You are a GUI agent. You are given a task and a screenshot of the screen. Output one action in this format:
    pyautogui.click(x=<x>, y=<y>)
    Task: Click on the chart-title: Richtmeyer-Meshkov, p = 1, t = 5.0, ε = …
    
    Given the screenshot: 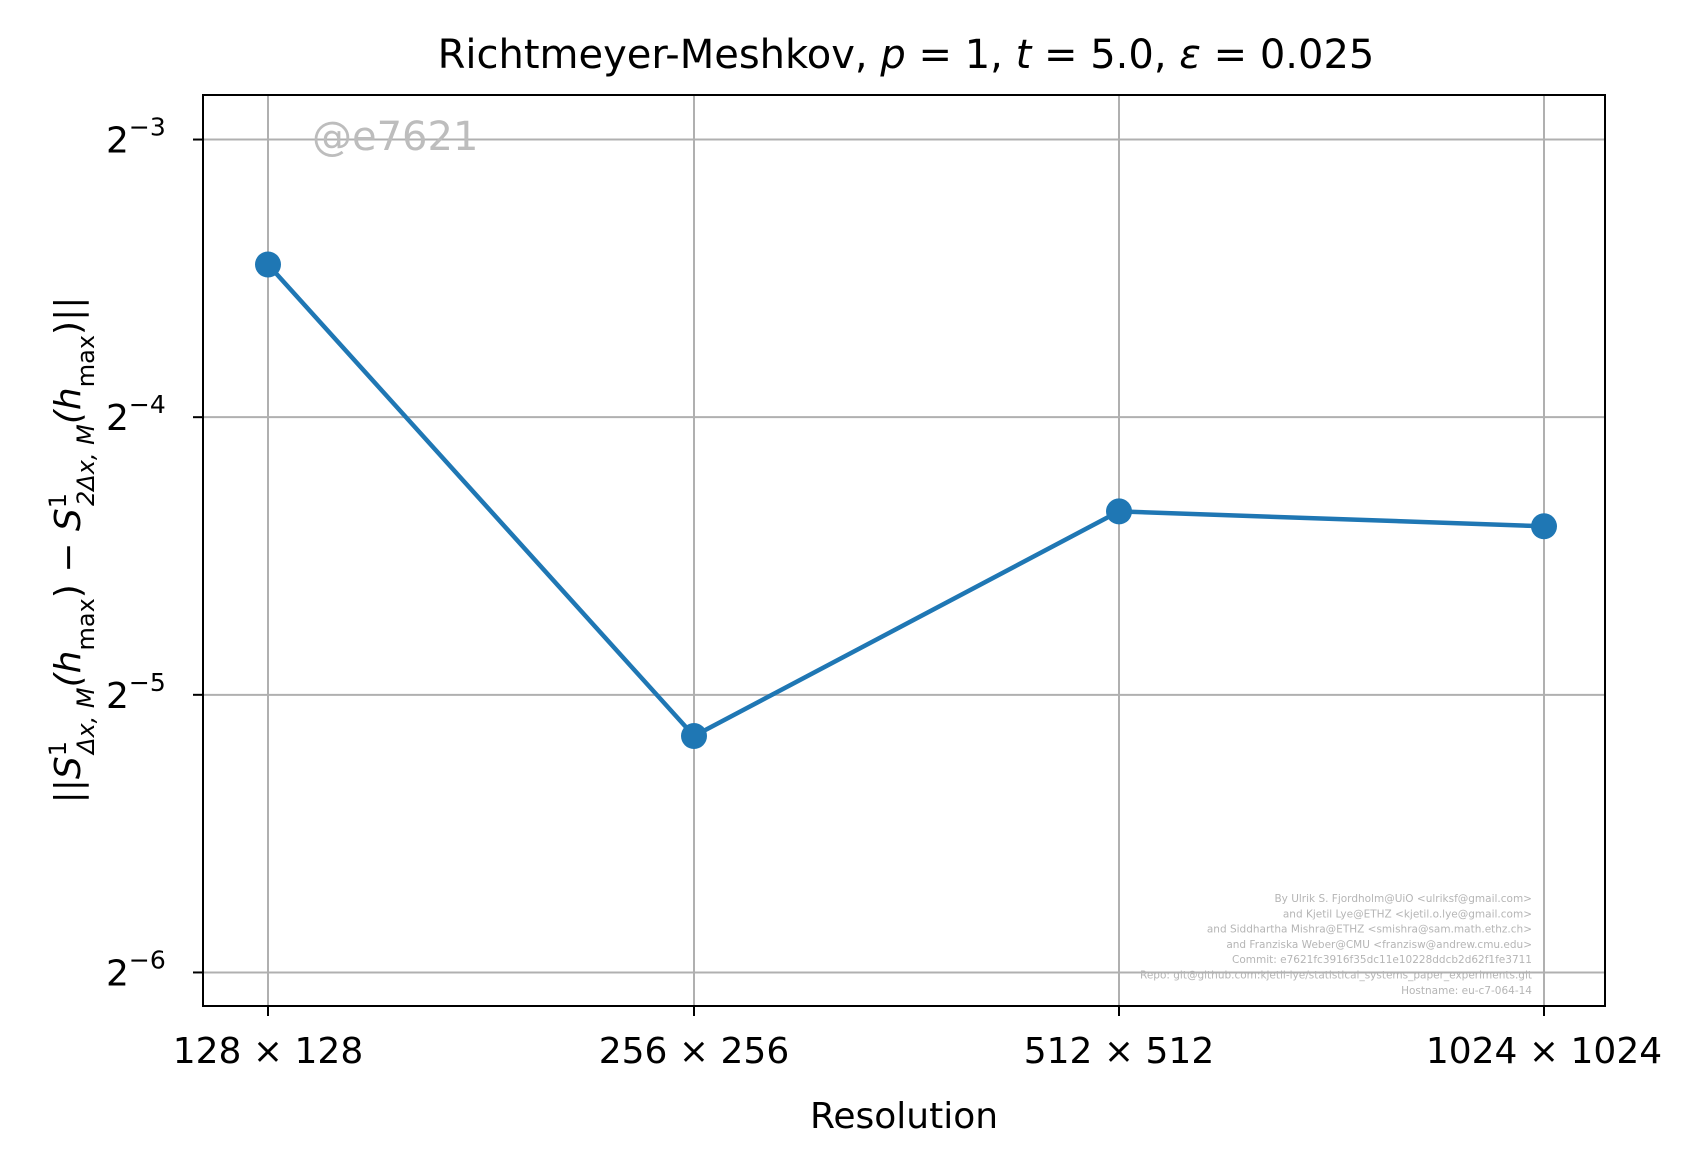 What is the action you would take?
    pyautogui.click(x=906, y=55)
    